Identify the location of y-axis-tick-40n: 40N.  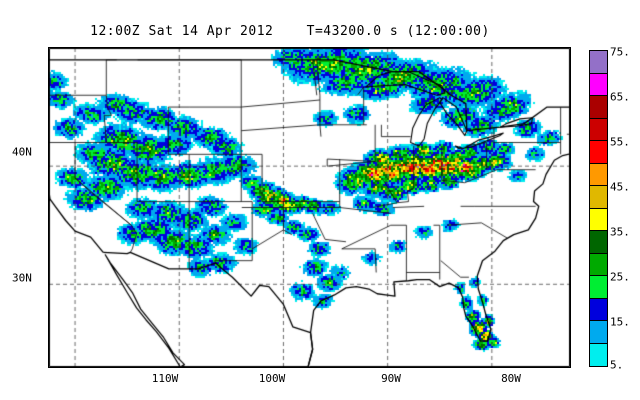
(22, 152).